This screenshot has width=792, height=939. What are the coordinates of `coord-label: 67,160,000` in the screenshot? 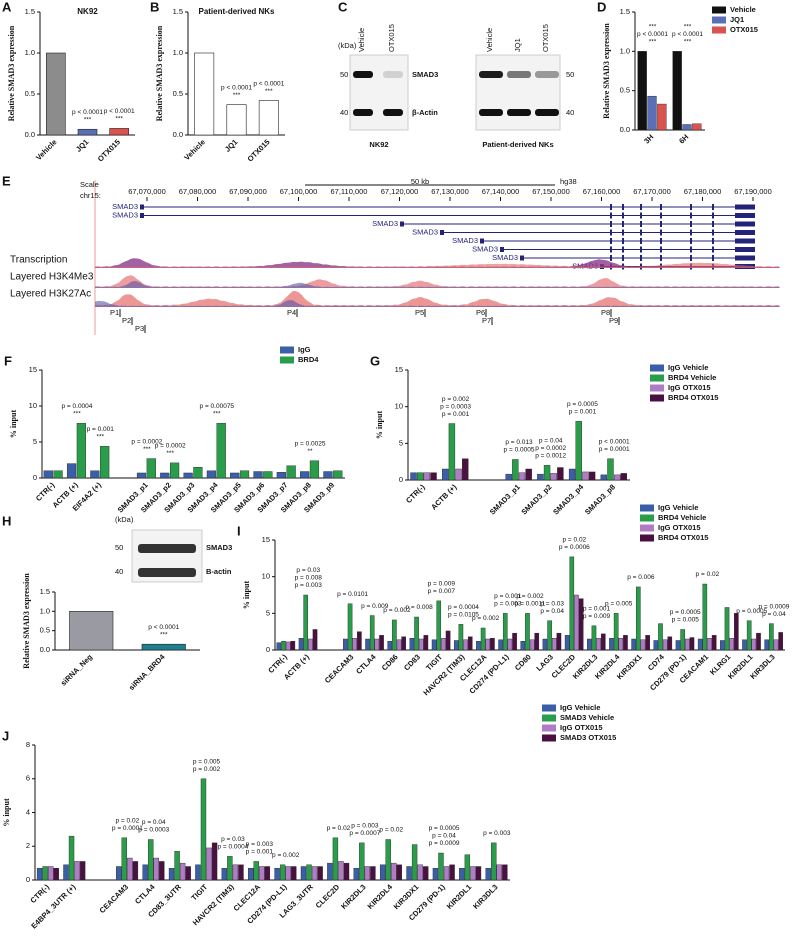 It's located at (602, 191).